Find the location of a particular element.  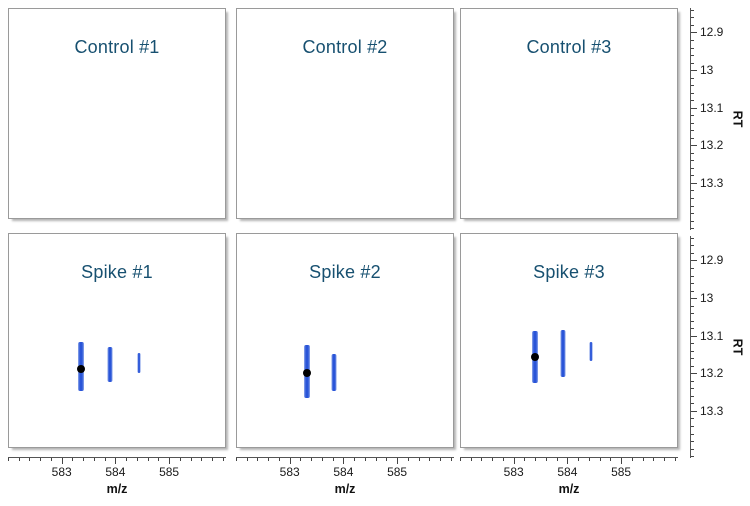

mz-axis-col-2: m/z 583 584 585 is located at coordinates (345, 481).